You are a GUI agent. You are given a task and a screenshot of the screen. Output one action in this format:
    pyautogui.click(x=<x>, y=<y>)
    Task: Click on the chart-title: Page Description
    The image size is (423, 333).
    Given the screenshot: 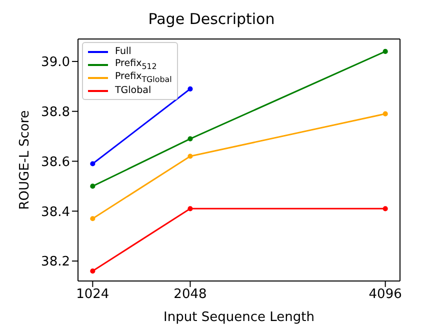 What is the action you would take?
    pyautogui.click(x=211, y=19)
    